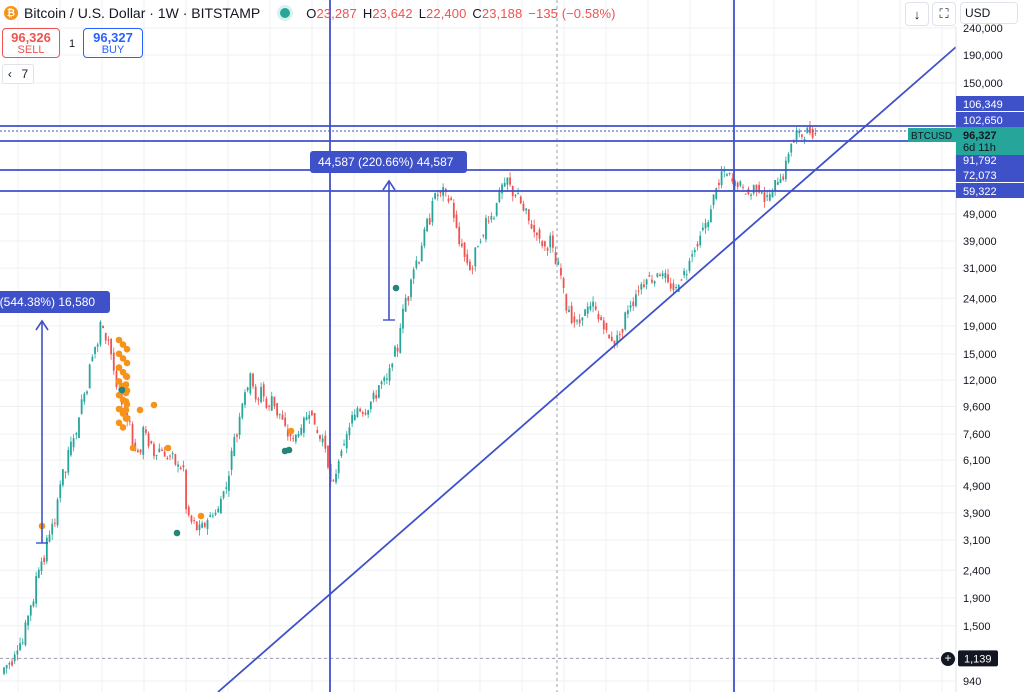  I want to click on symbol-title: Bitcoin / U.S. Dollar · 1W · BITSTAMP, so click(142, 13).